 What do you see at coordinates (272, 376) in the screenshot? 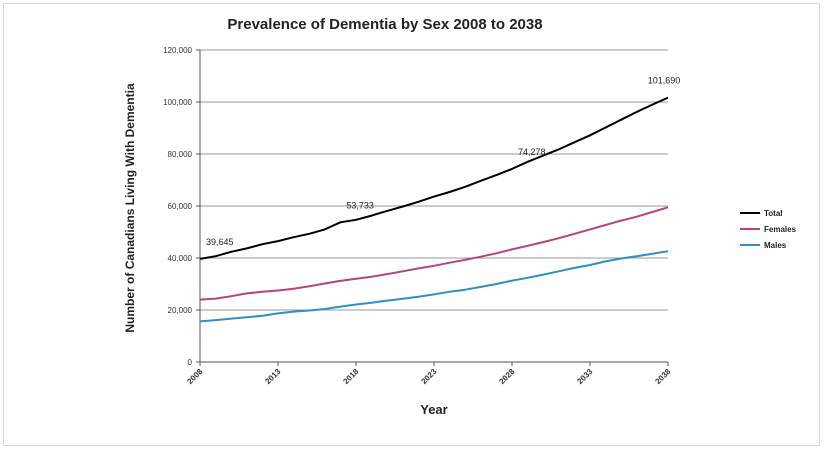
I see `x-tick-label: 2013` at bounding box center [272, 376].